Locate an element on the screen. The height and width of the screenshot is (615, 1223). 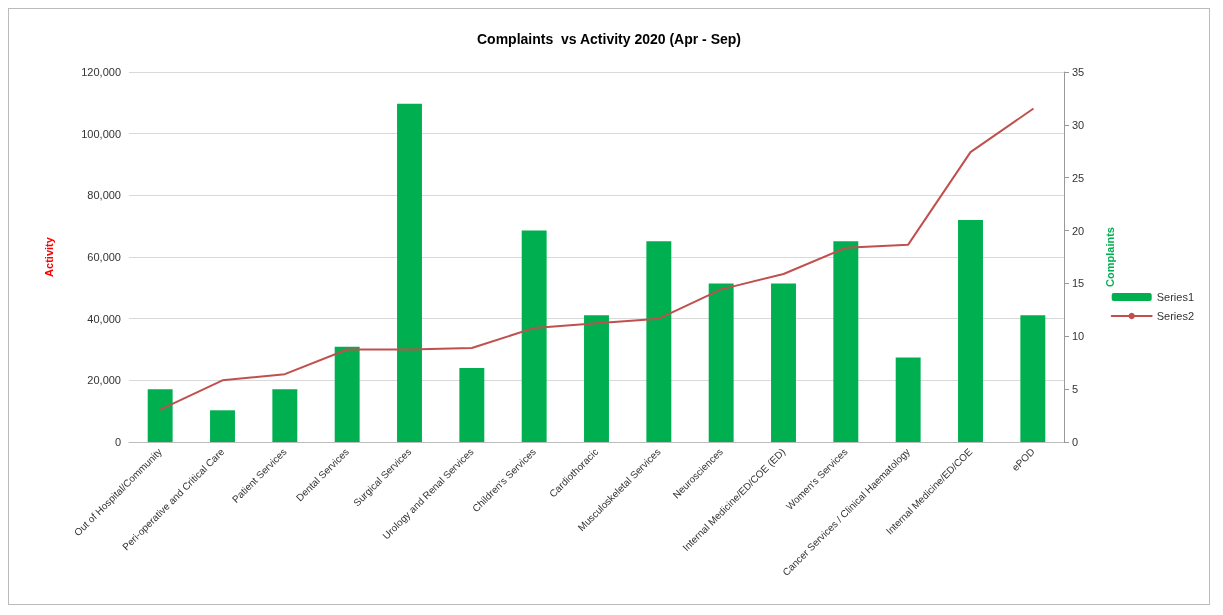
y2-tick-label: 5 is located at coordinates (1075, 389).